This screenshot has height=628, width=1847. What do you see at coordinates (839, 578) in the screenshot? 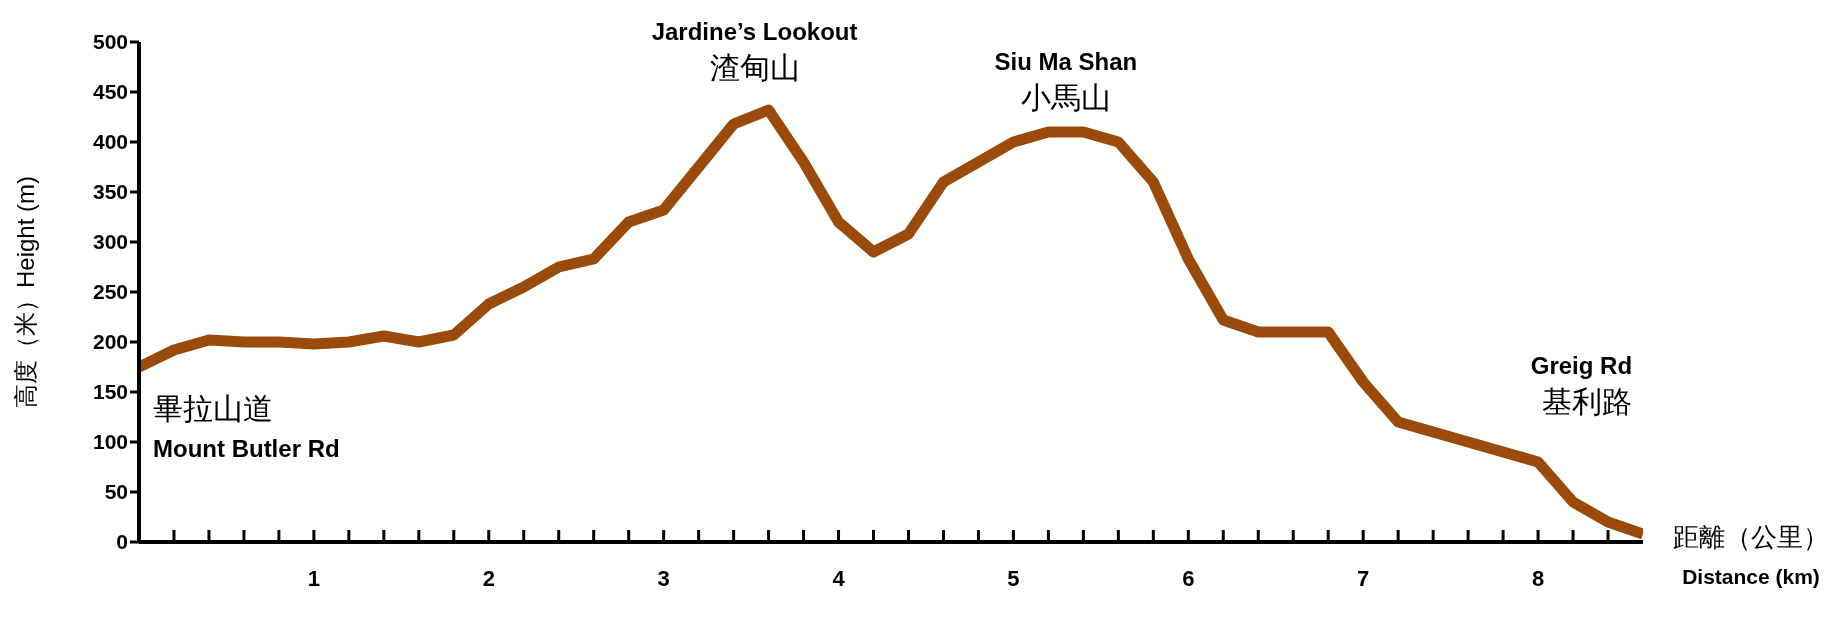
I see `x-tick-label: 4` at bounding box center [839, 578].